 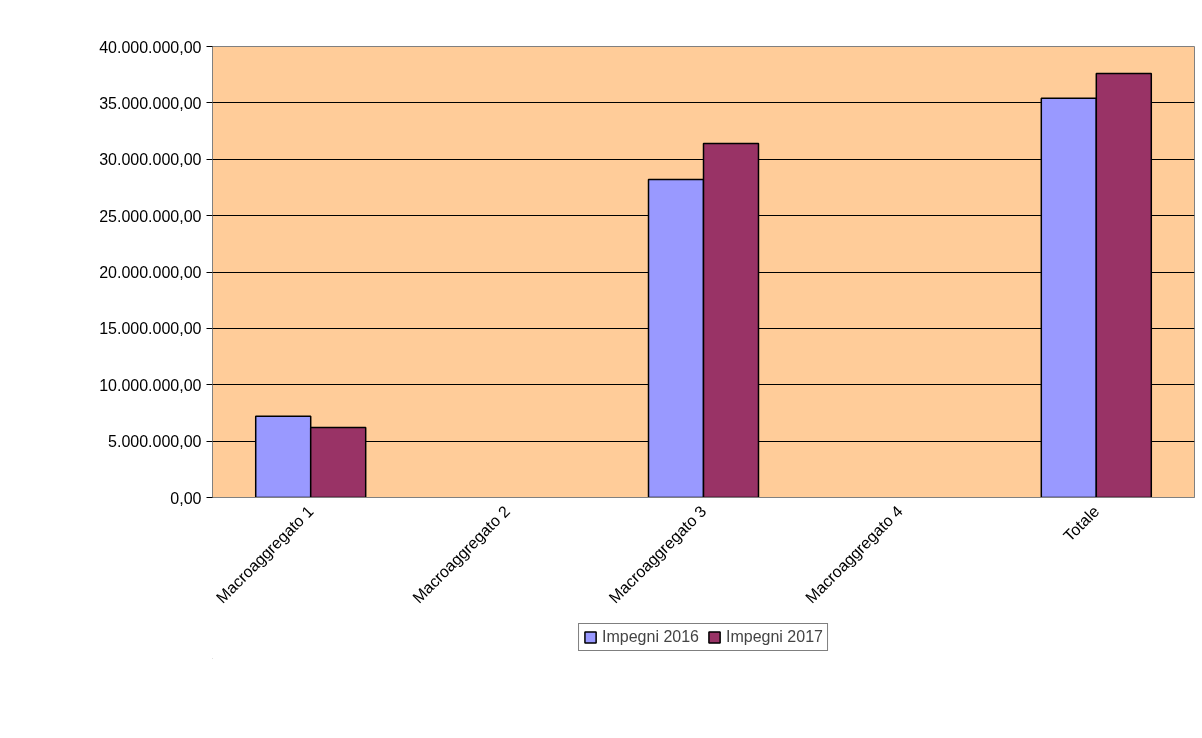 What do you see at coordinates (150, 272) in the screenshot?
I see `y-tick-label: 20.000.000,00` at bounding box center [150, 272].